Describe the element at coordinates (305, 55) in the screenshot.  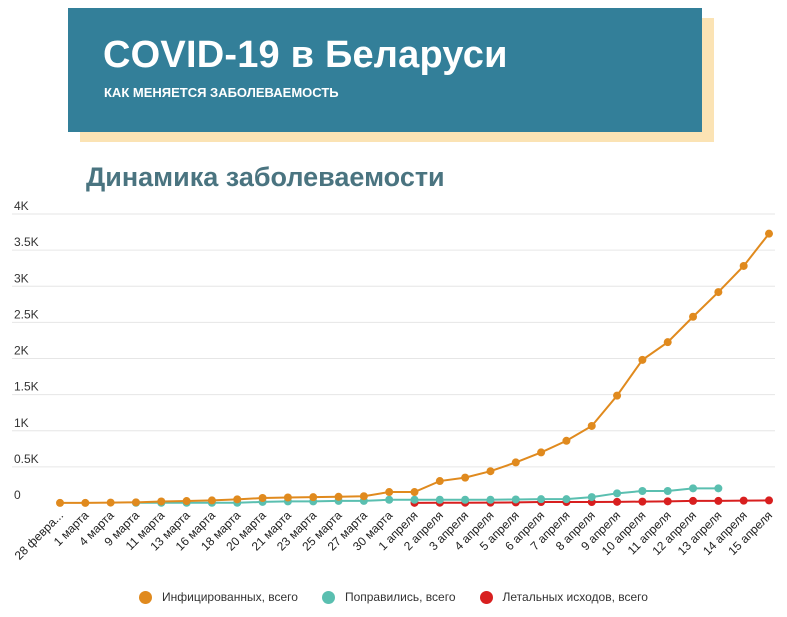
I see `page-title: COVID-19 в Беларуси` at that location.